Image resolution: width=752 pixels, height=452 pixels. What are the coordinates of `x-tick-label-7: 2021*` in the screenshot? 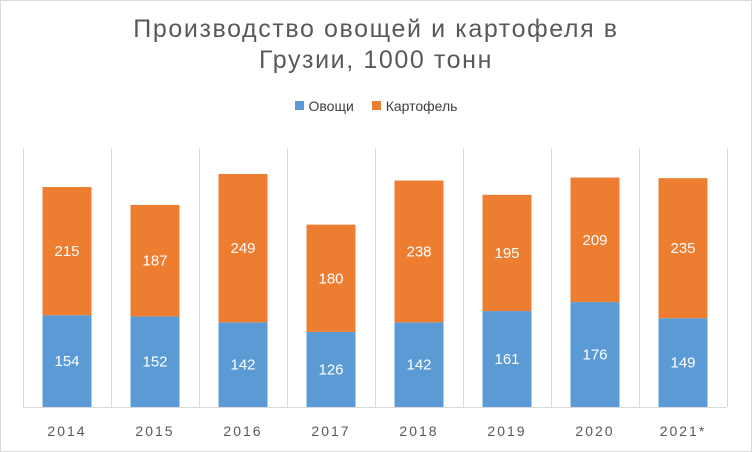 It's located at (683, 431).